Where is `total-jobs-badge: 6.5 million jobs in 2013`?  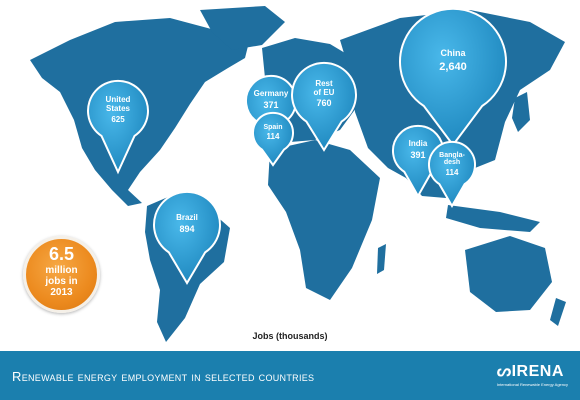 total-jobs-badge: 6.5 million jobs in 2013 is located at coordinates (61, 274).